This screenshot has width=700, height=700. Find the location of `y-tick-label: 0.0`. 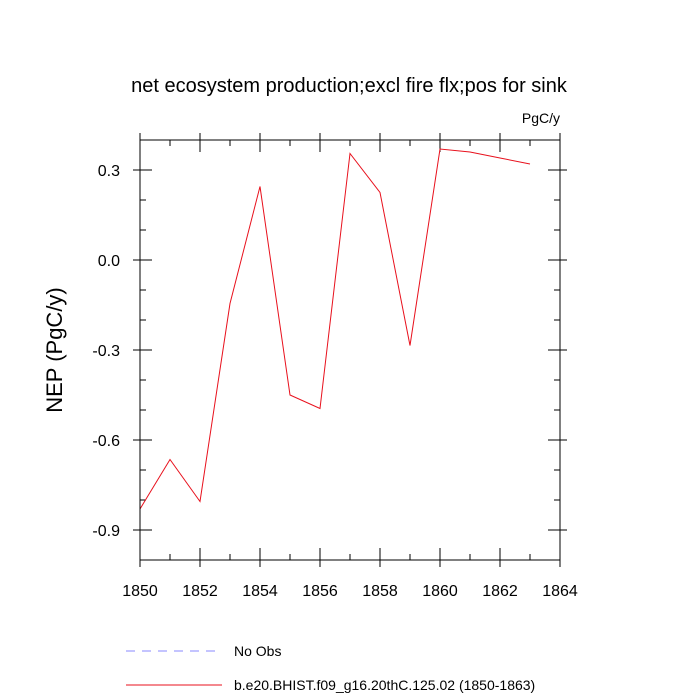

y-tick-label: 0.0 is located at coordinates (109, 261).